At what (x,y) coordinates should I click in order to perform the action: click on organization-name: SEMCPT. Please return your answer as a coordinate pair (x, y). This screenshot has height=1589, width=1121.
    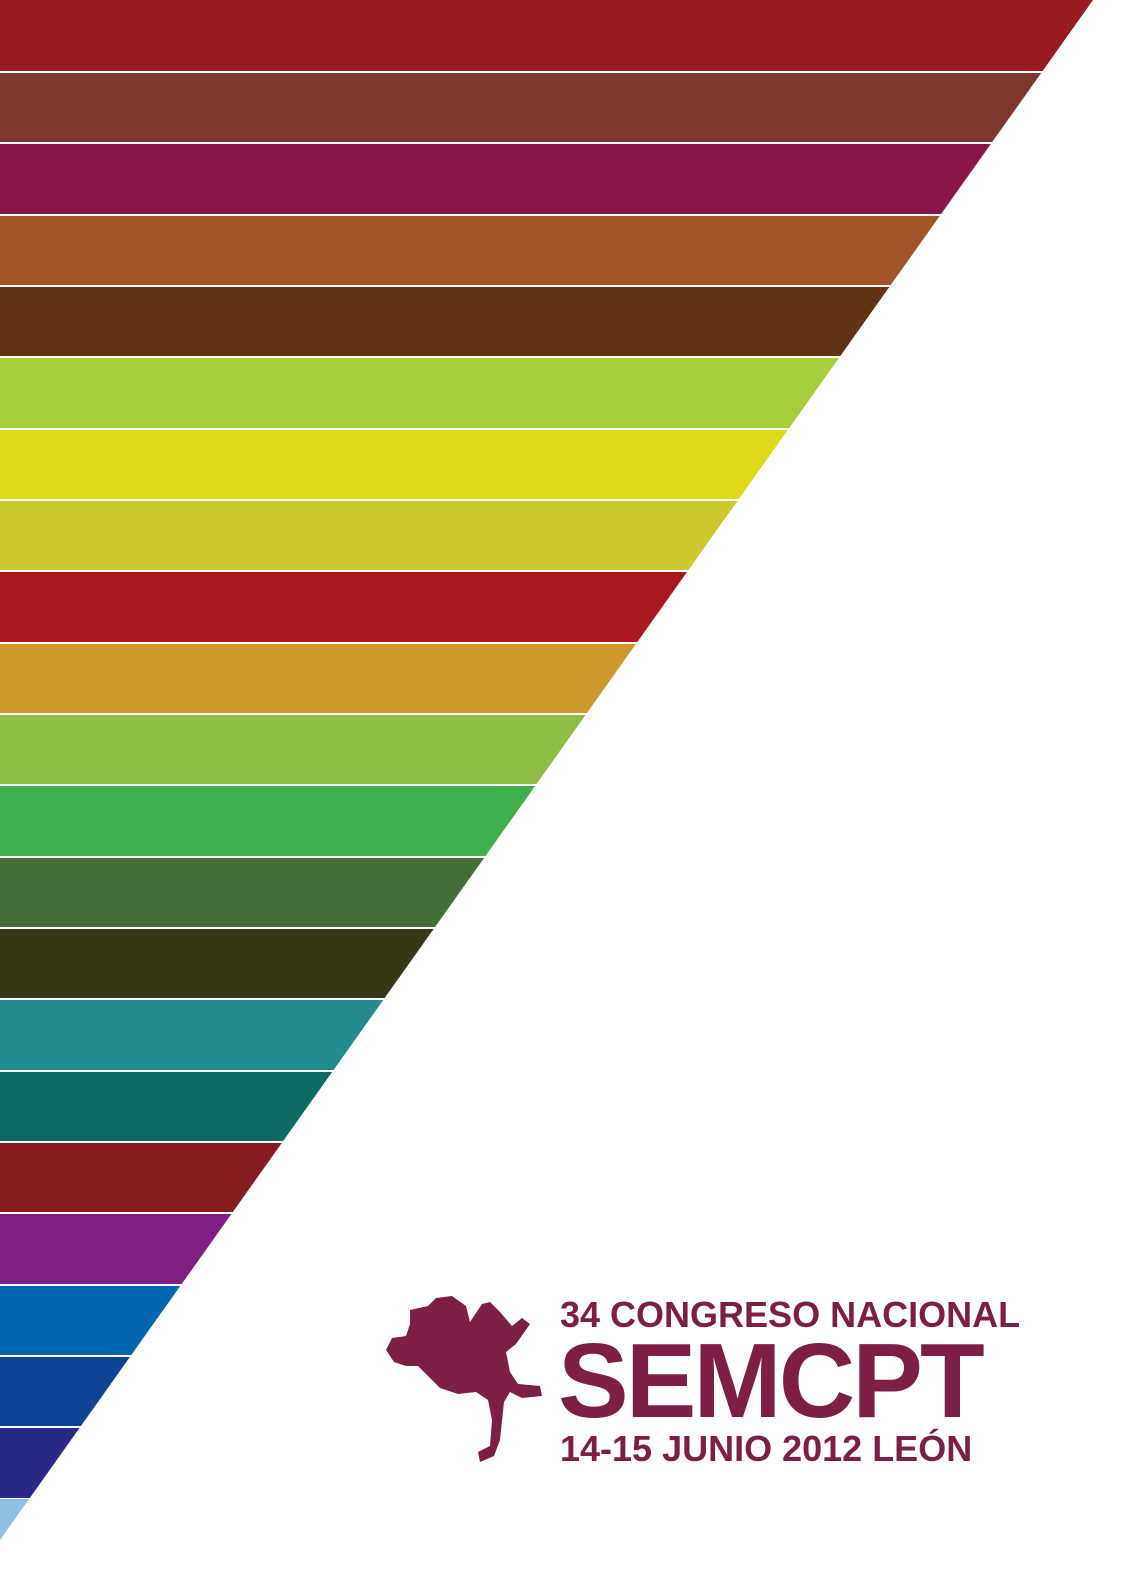
    Looking at the image, I should click on (771, 1381).